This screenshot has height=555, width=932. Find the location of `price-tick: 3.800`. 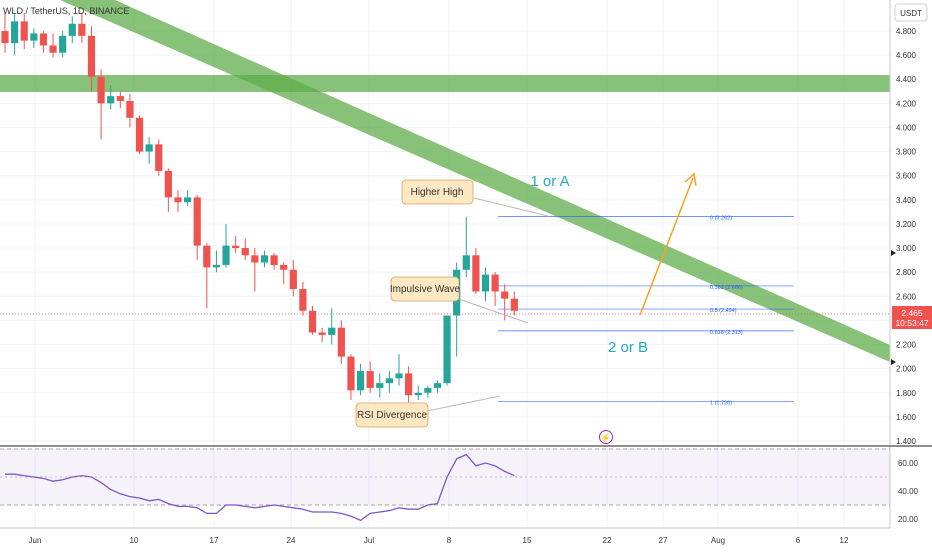

price-tick: 3.800 is located at coordinates (906, 152).